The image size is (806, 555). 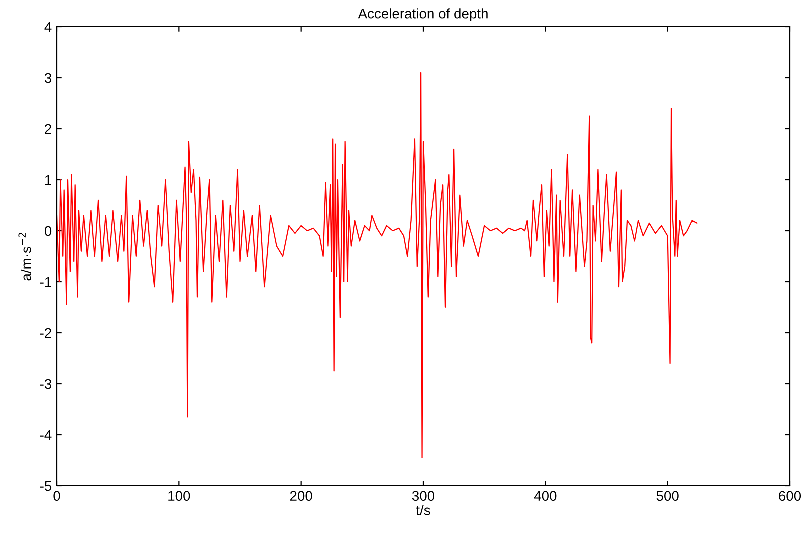 I want to click on y-tick-label: -3, so click(x=46, y=384).